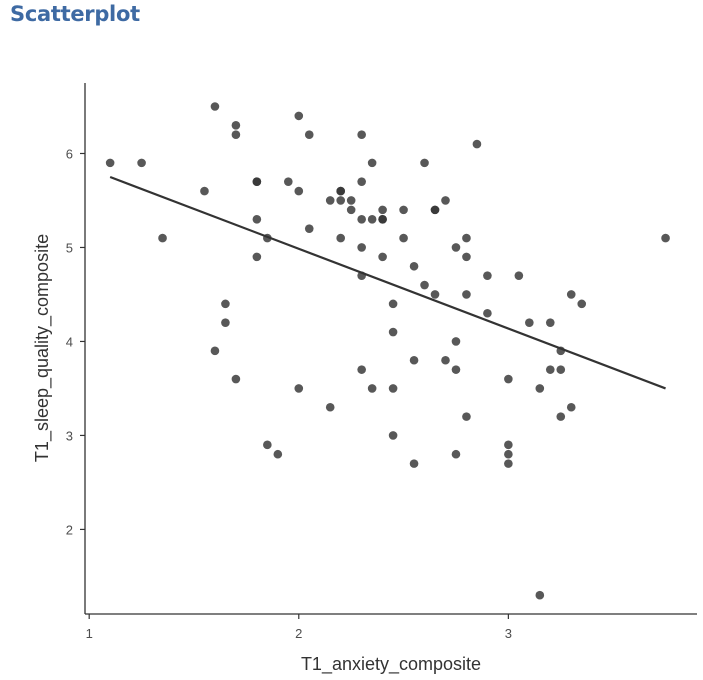 Image resolution: width=703 pixels, height=680 pixels. I want to click on y-tick-label: 2, so click(69, 529).